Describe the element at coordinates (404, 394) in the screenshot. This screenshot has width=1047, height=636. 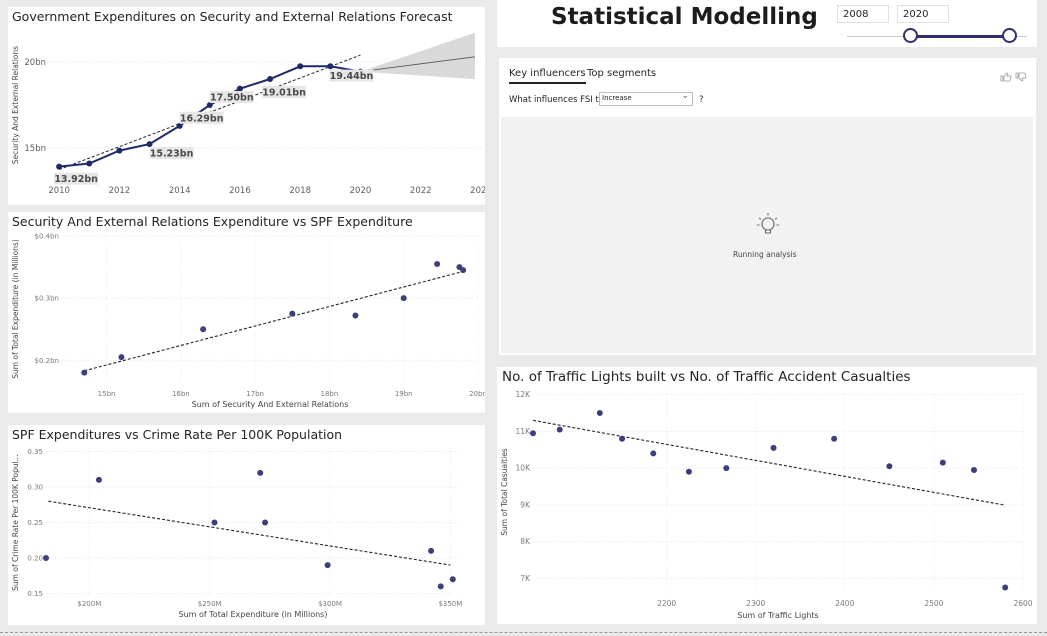
I see `x-tick-label: 19bn` at that location.